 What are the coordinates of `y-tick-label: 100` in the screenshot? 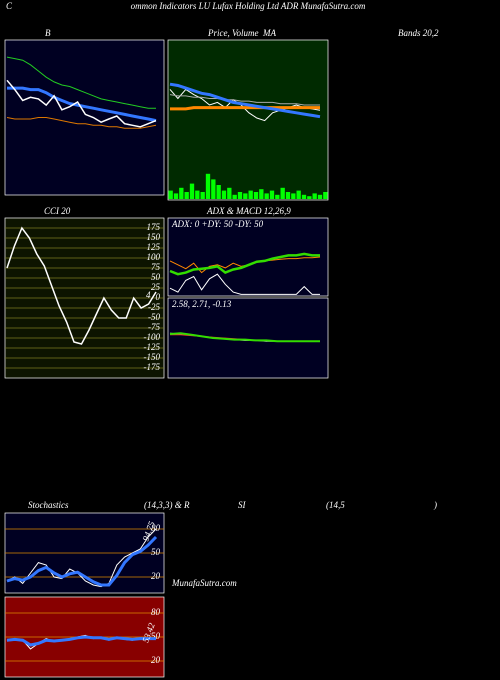 It's located at (154, 257).